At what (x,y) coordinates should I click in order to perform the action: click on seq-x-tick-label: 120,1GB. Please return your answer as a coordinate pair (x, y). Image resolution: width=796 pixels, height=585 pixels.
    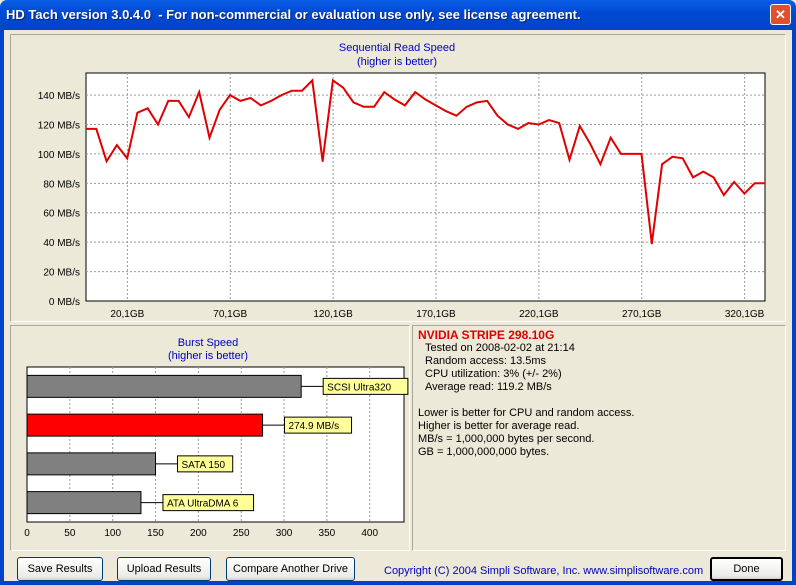
    Looking at the image, I should click on (333, 314).